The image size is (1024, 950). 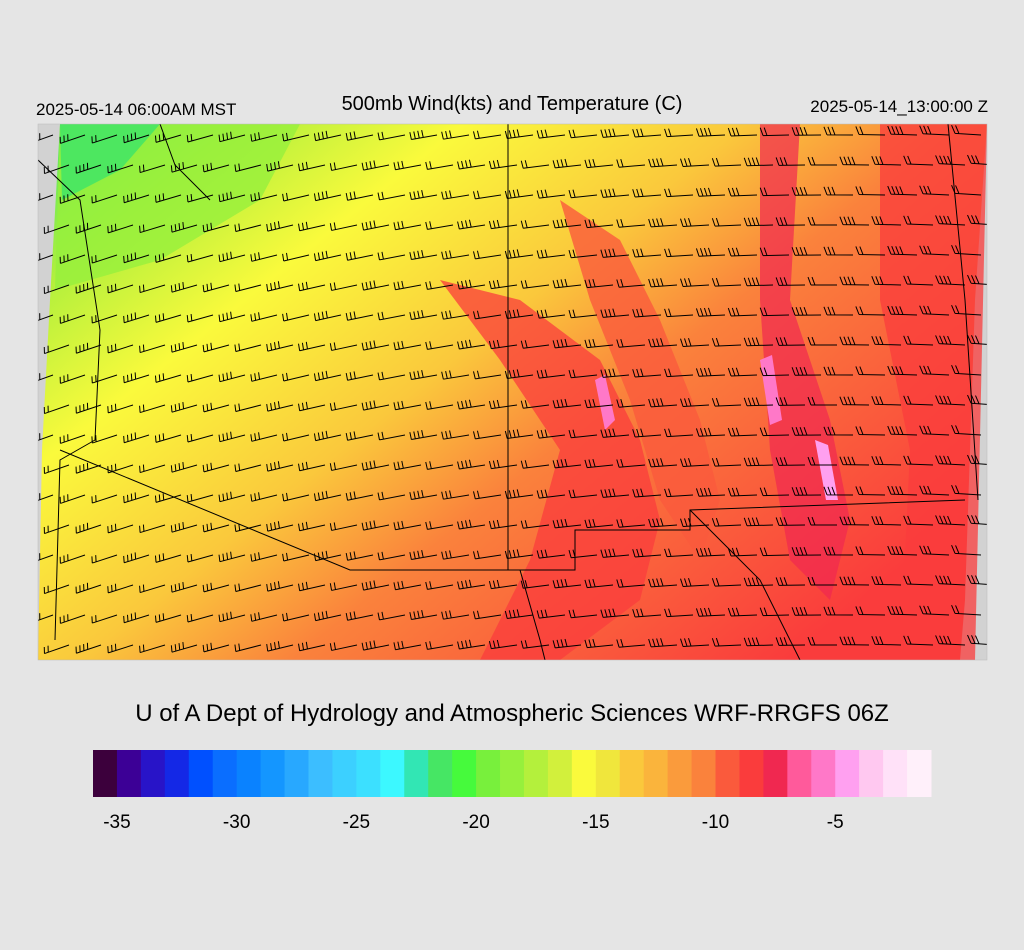 What do you see at coordinates (356, 822) in the screenshot?
I see `colorbar-tick-label: -25` at bounding box center [356, 822].